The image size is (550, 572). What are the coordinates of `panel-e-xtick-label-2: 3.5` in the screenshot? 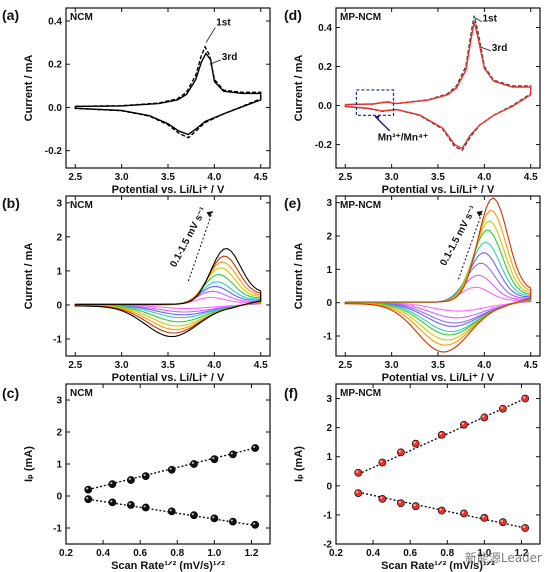 It's located at (438, 365).